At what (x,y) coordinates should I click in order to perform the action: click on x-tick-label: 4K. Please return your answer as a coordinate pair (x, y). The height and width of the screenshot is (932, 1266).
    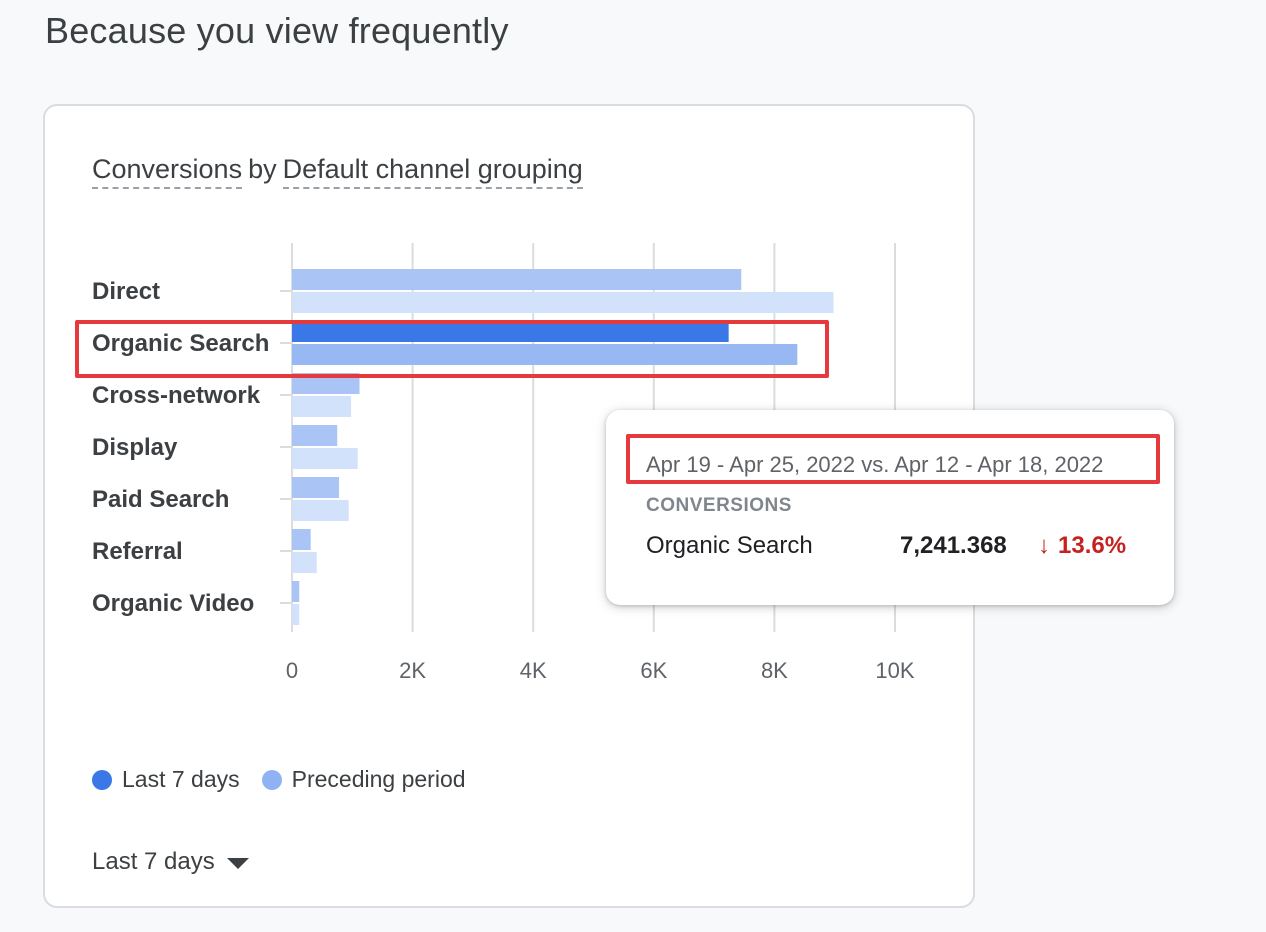
    Looking at the image, I should click on (533, 670).